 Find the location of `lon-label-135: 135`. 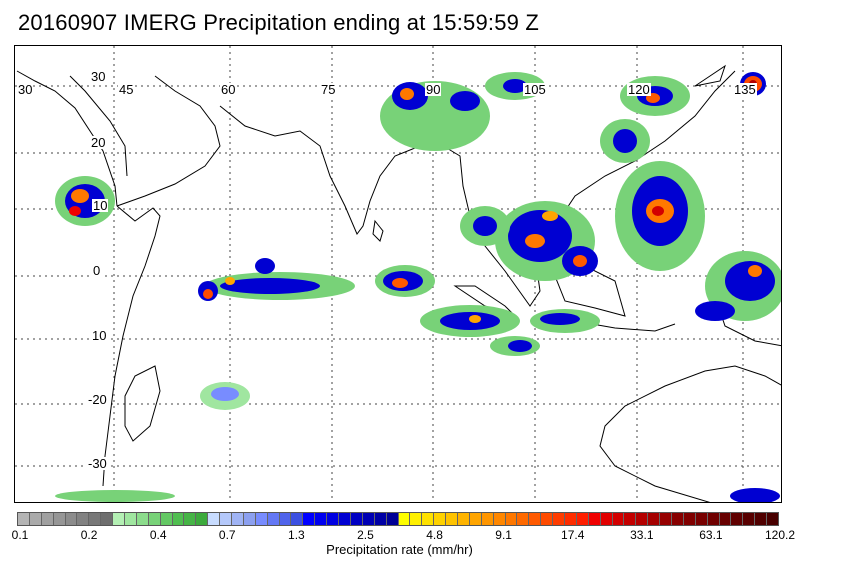

lon-label-135: 135 is located at coordinates (745, 89).